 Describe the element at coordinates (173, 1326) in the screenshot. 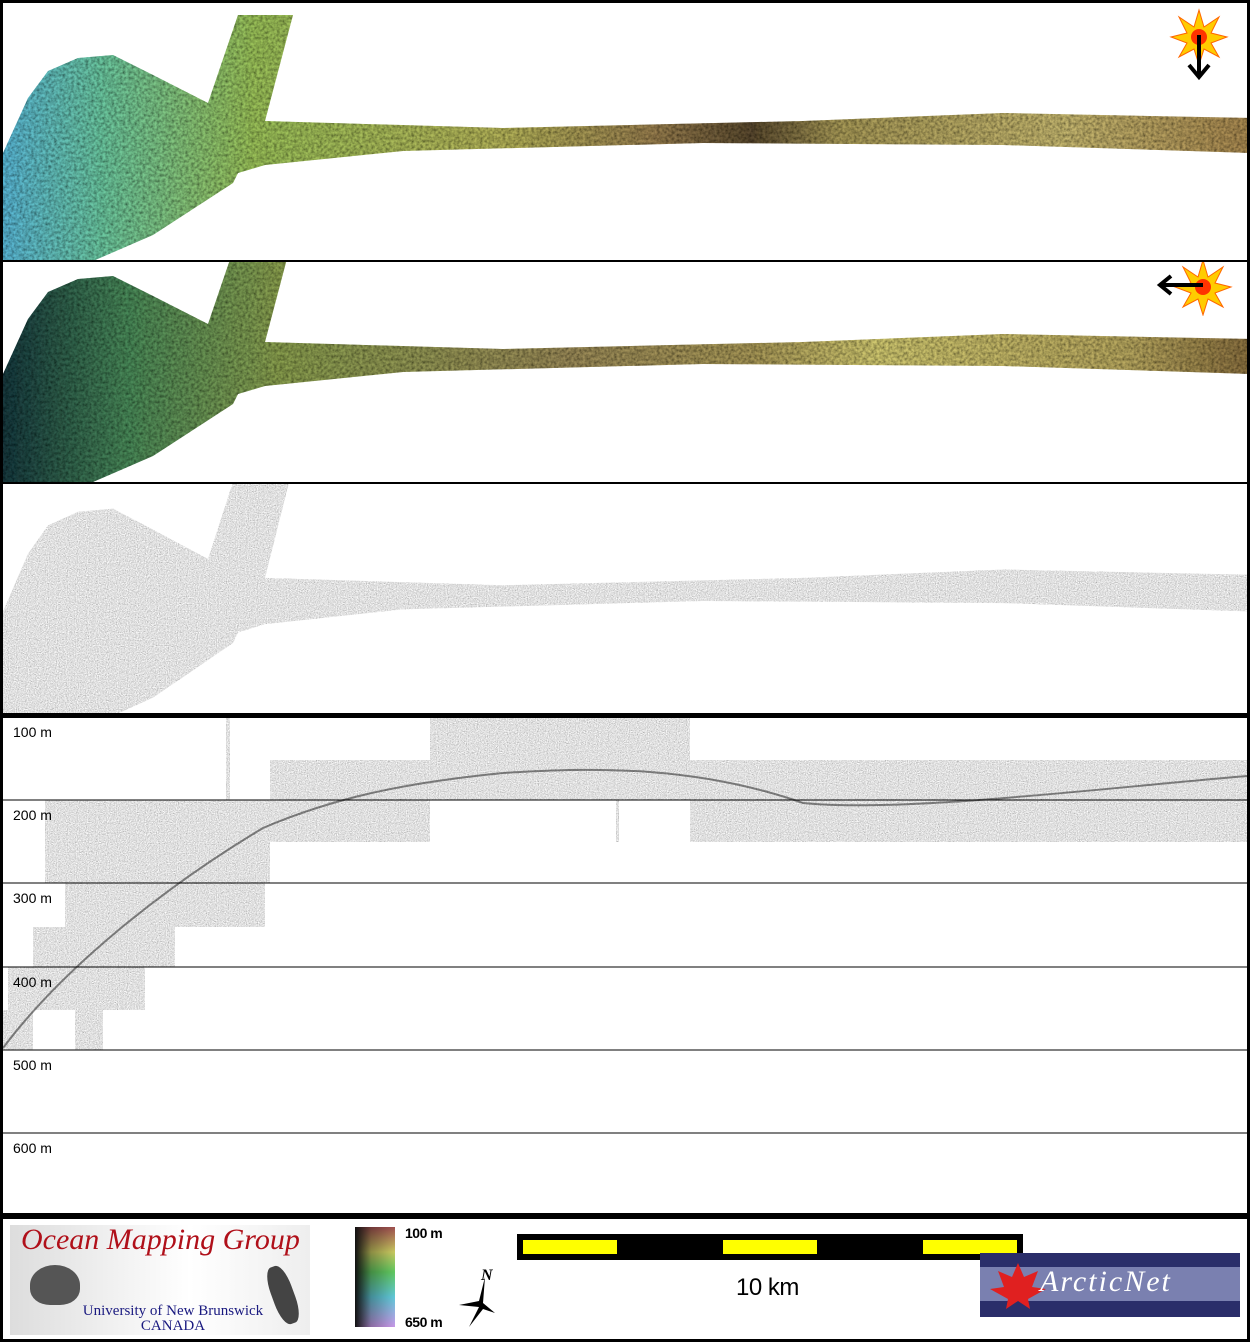

I see `canada-label: CANADA` at that location.